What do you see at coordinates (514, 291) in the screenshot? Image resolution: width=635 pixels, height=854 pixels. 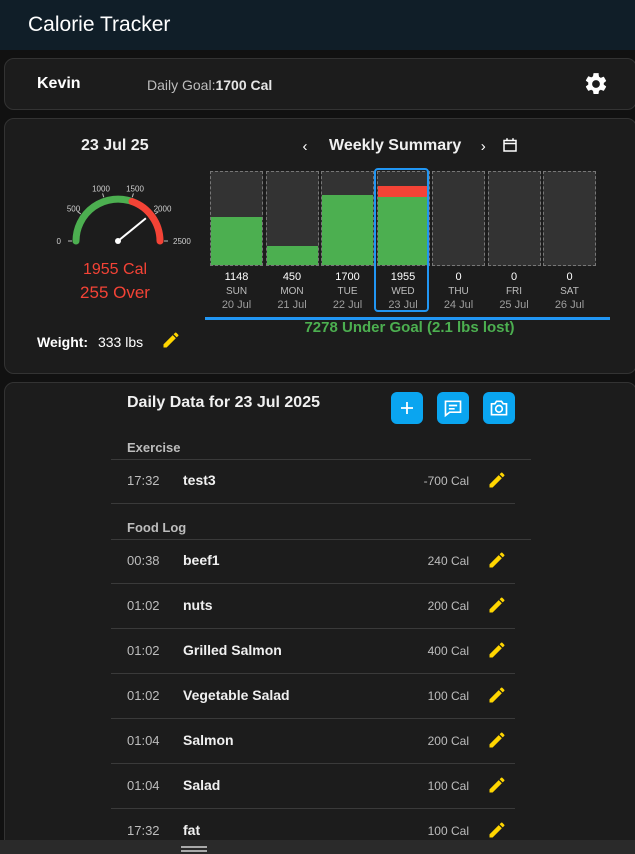 I see `day-name: FRI` at bounding box center [514, 291].